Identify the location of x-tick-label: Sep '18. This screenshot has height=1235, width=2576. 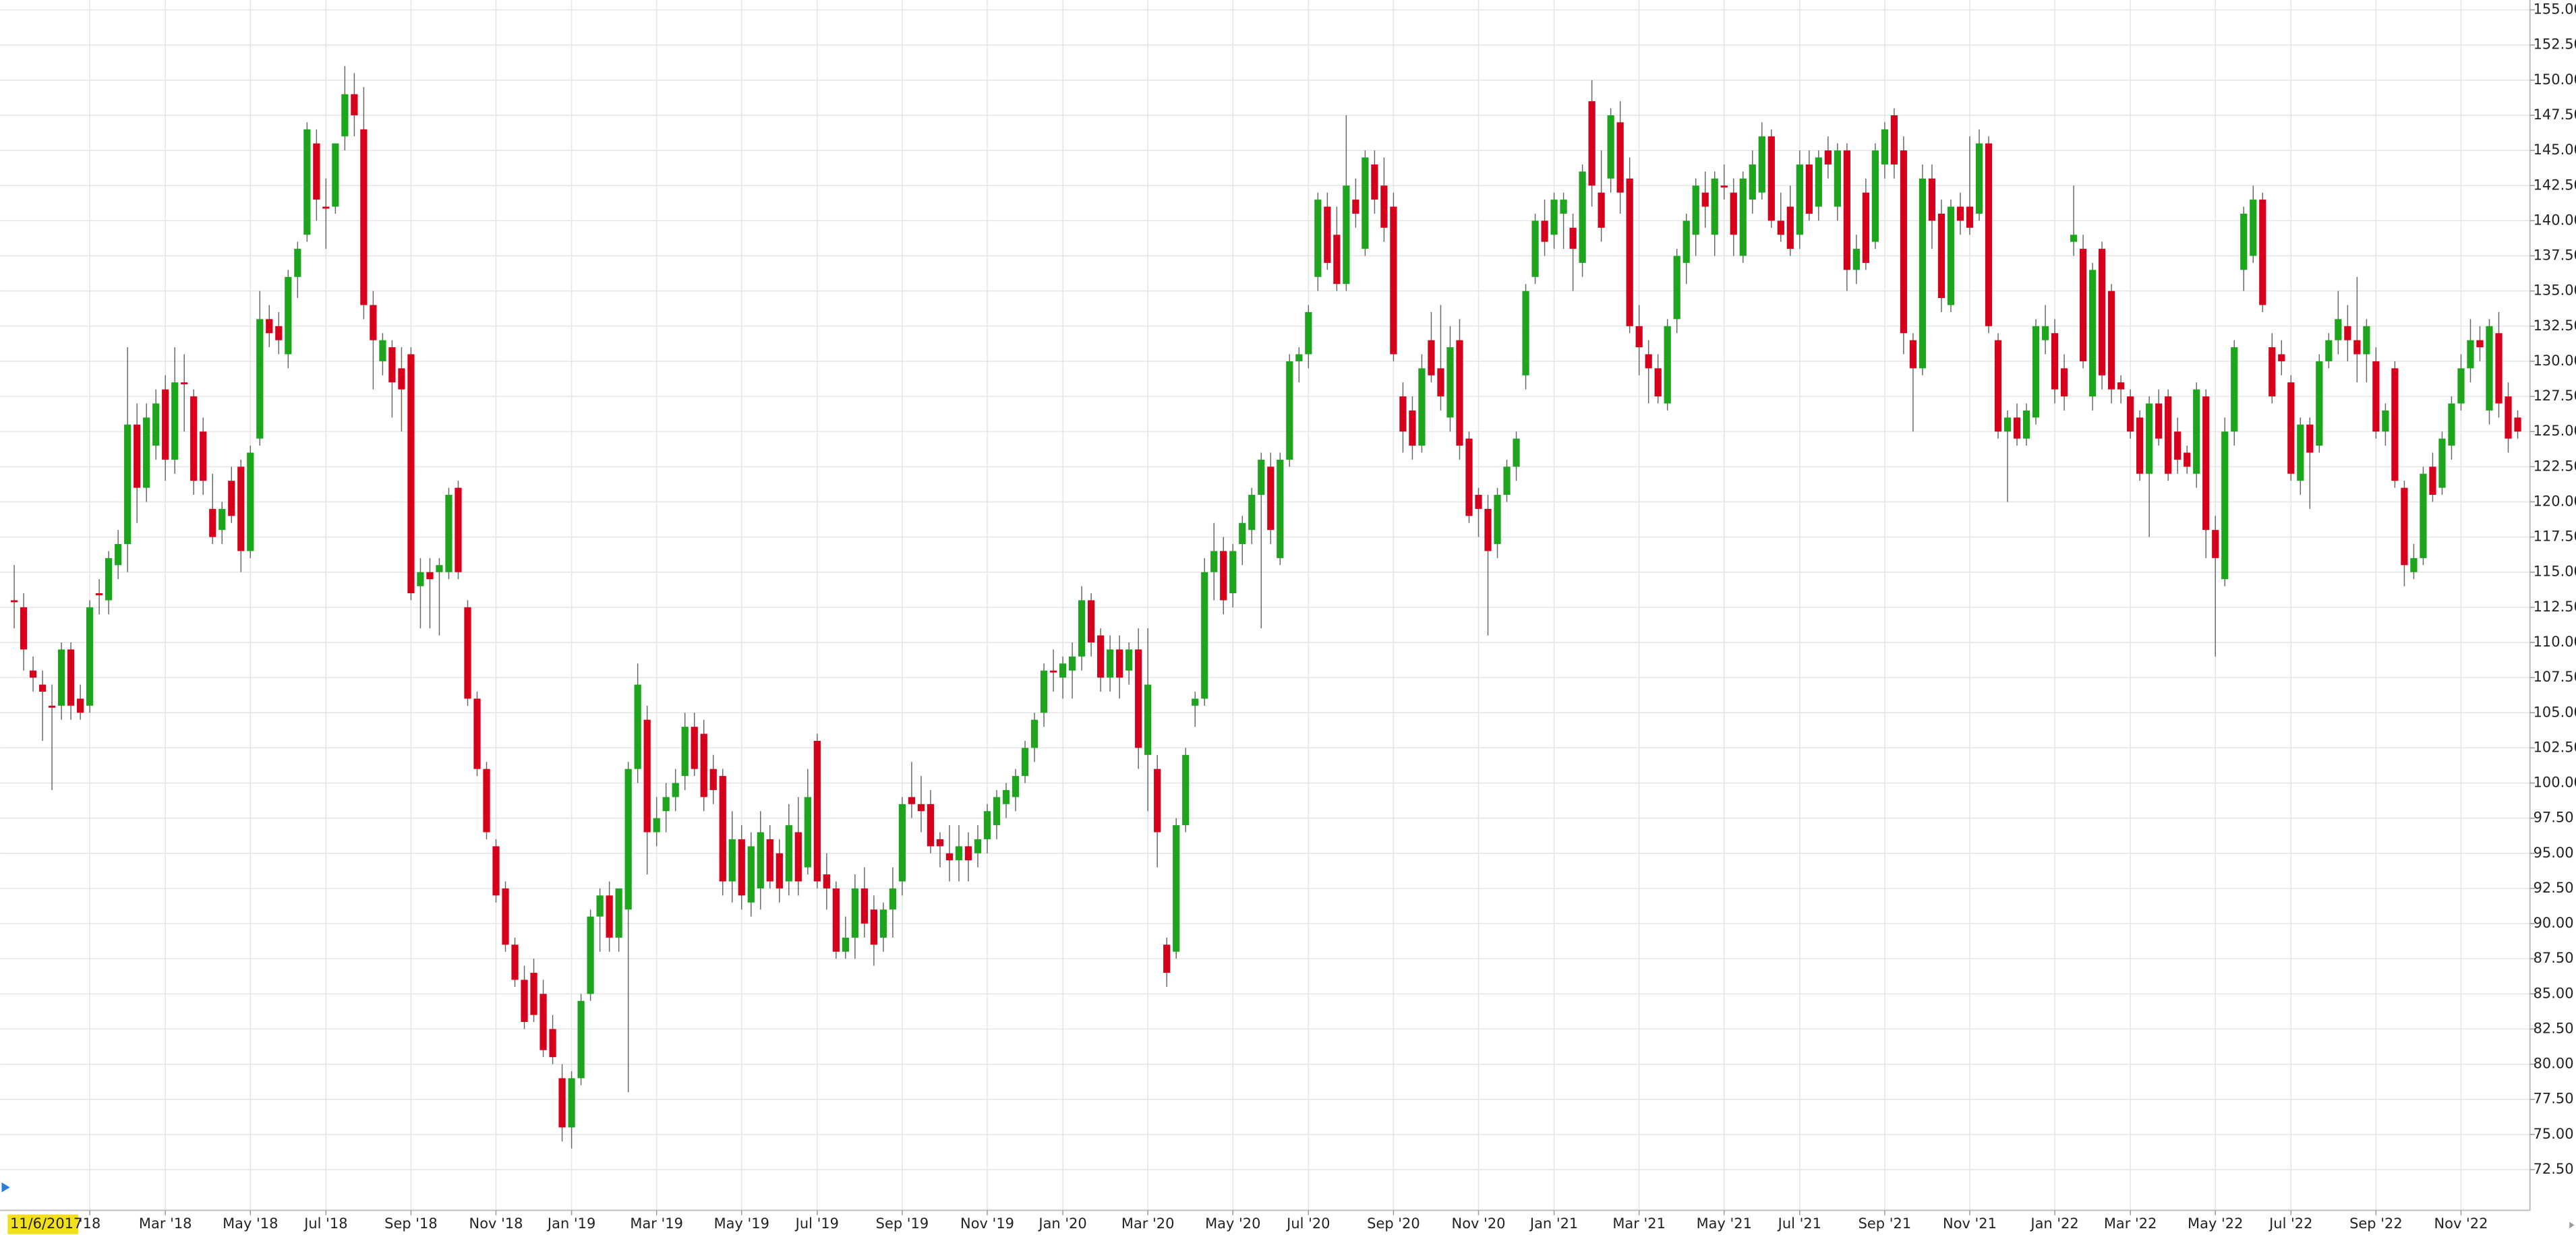
(411, 1223).